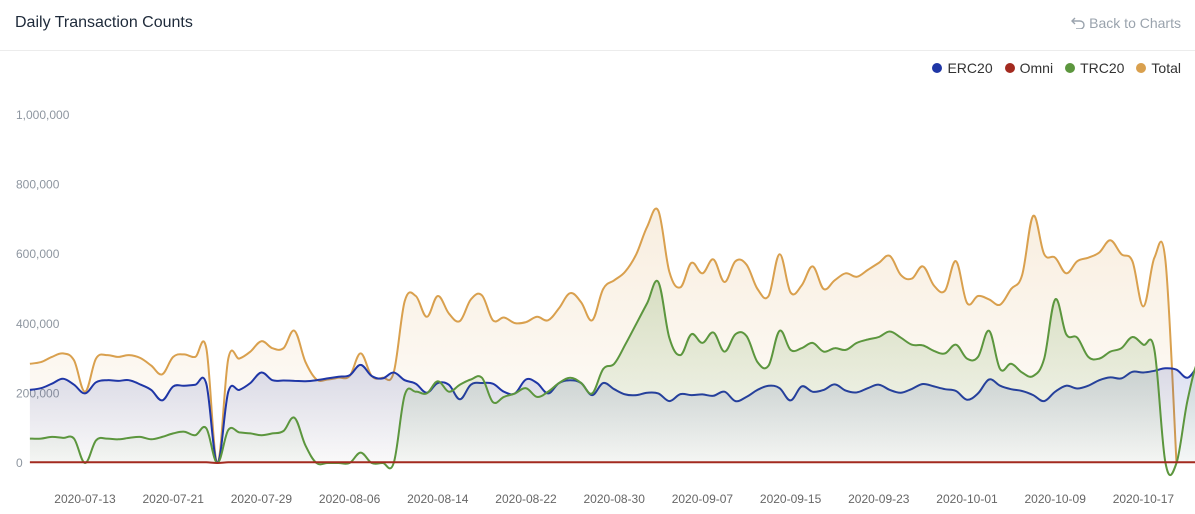  What do you see at coordinates (38, 185) in the screenshot?
I see `y-tick-label: 800,000` at bounding box center [38, 185].